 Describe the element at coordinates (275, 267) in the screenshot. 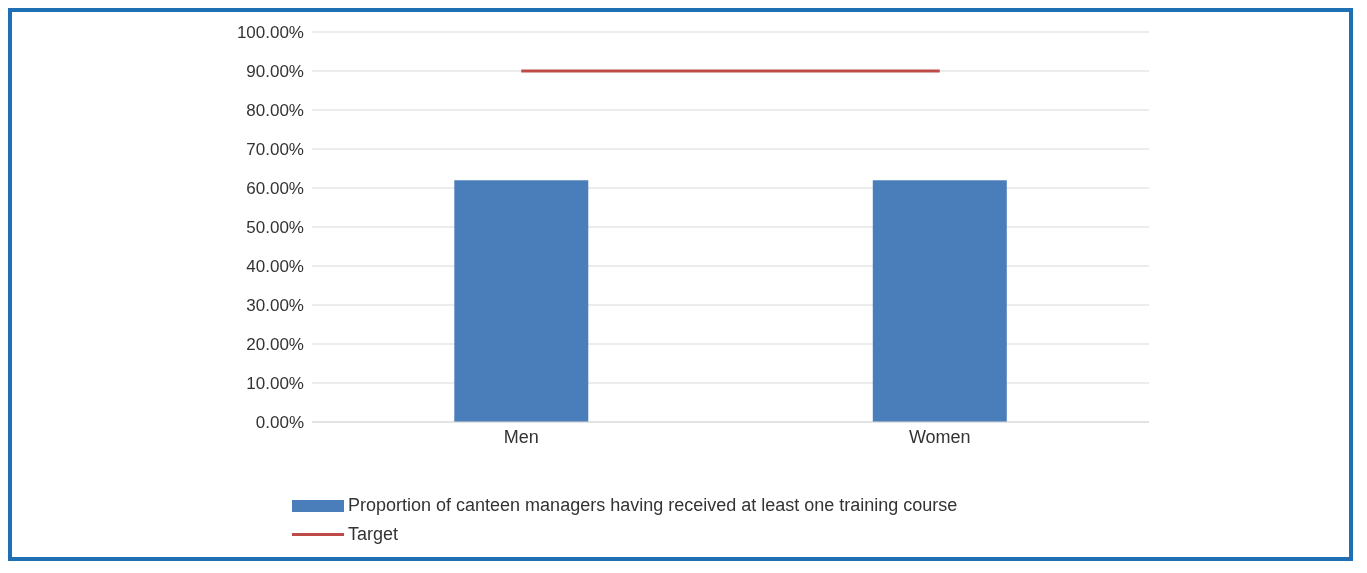

I see `y-tick-label: 40.00%` at that location.